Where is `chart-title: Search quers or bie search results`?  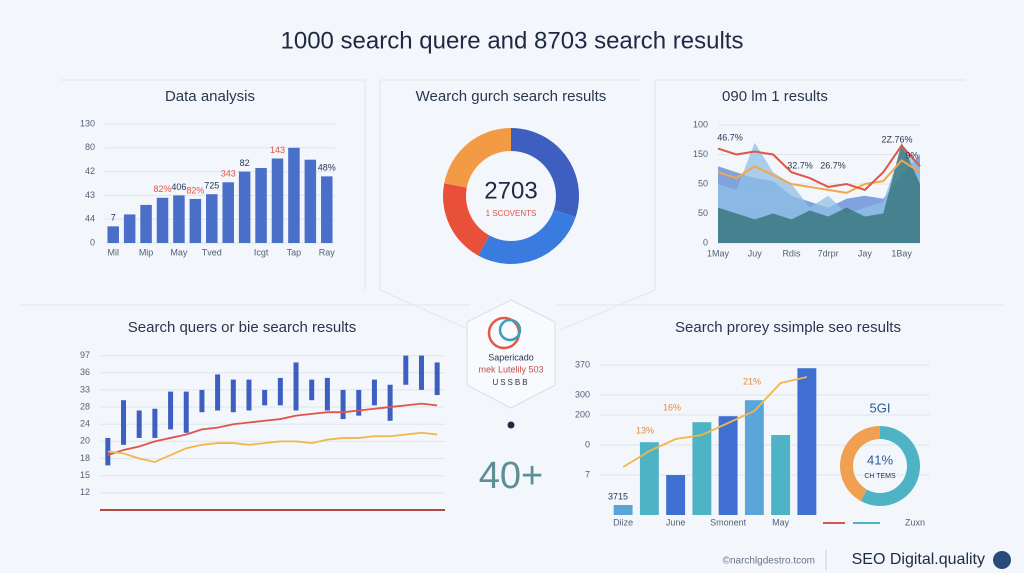
chart-title: Search quers or bie search results is located at coordinates (242, 327).